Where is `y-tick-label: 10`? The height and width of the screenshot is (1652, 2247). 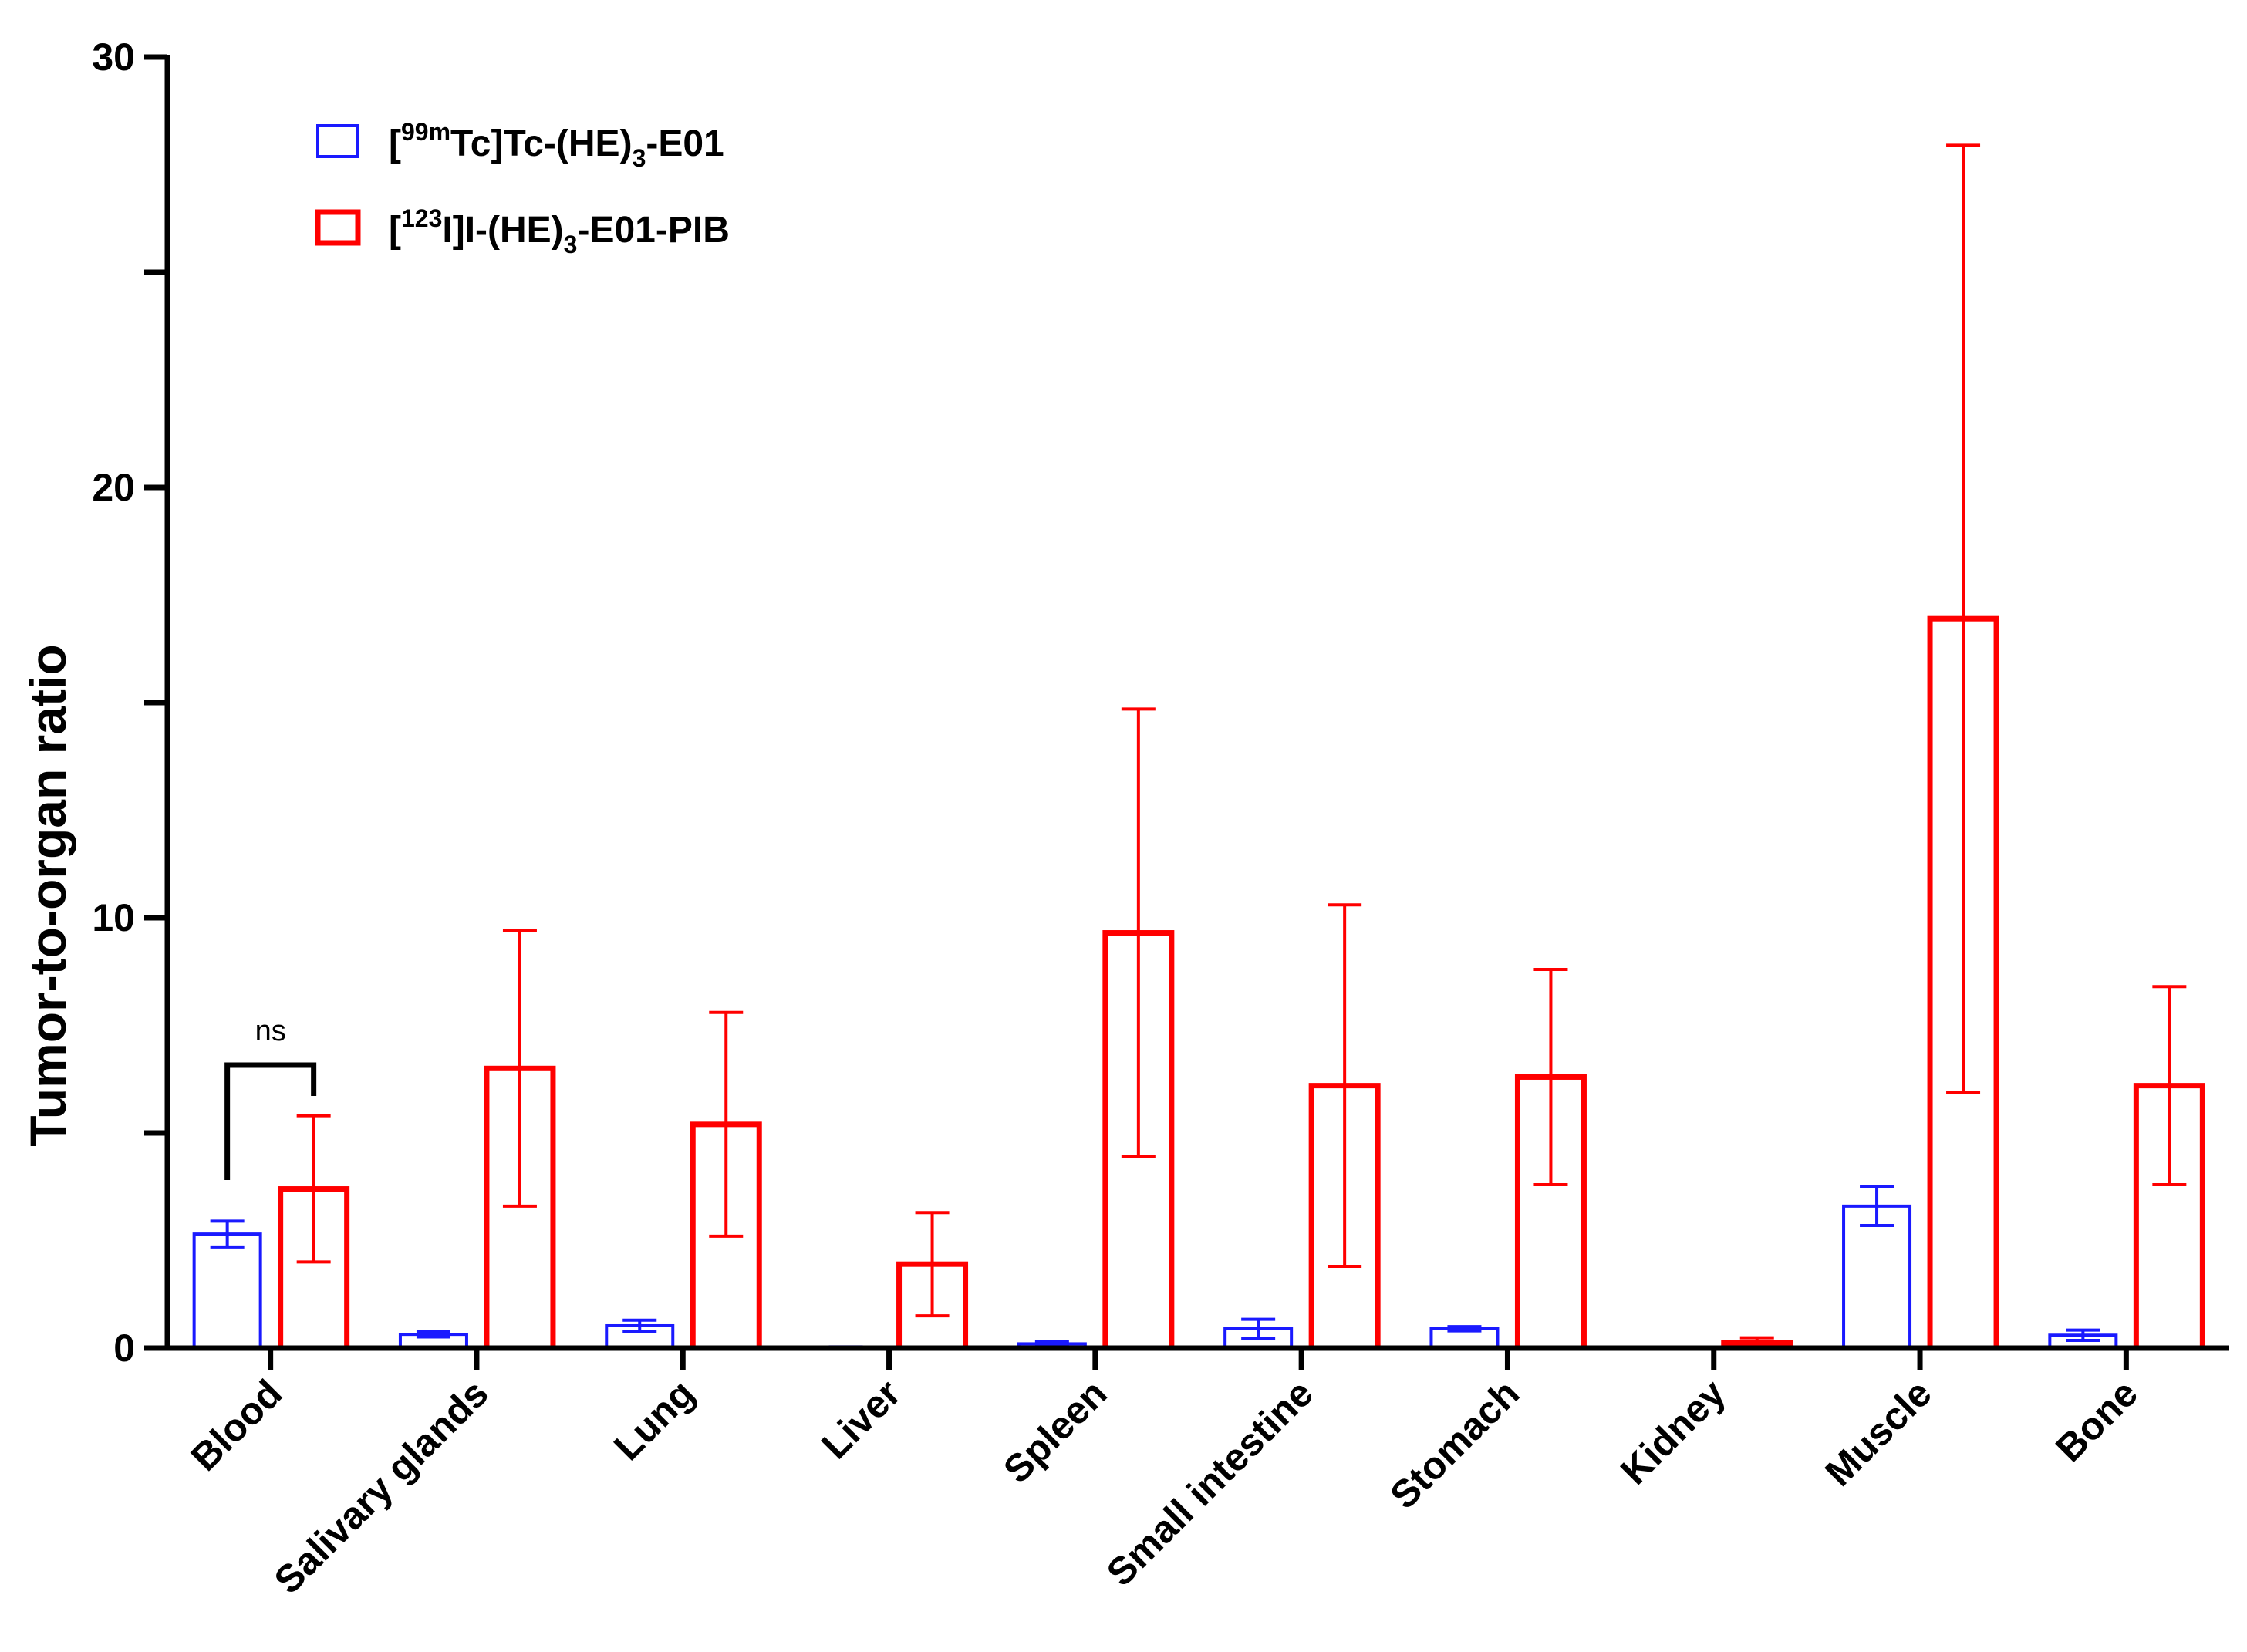
y-tick-label: 10 is located at coordinates (113, 918).